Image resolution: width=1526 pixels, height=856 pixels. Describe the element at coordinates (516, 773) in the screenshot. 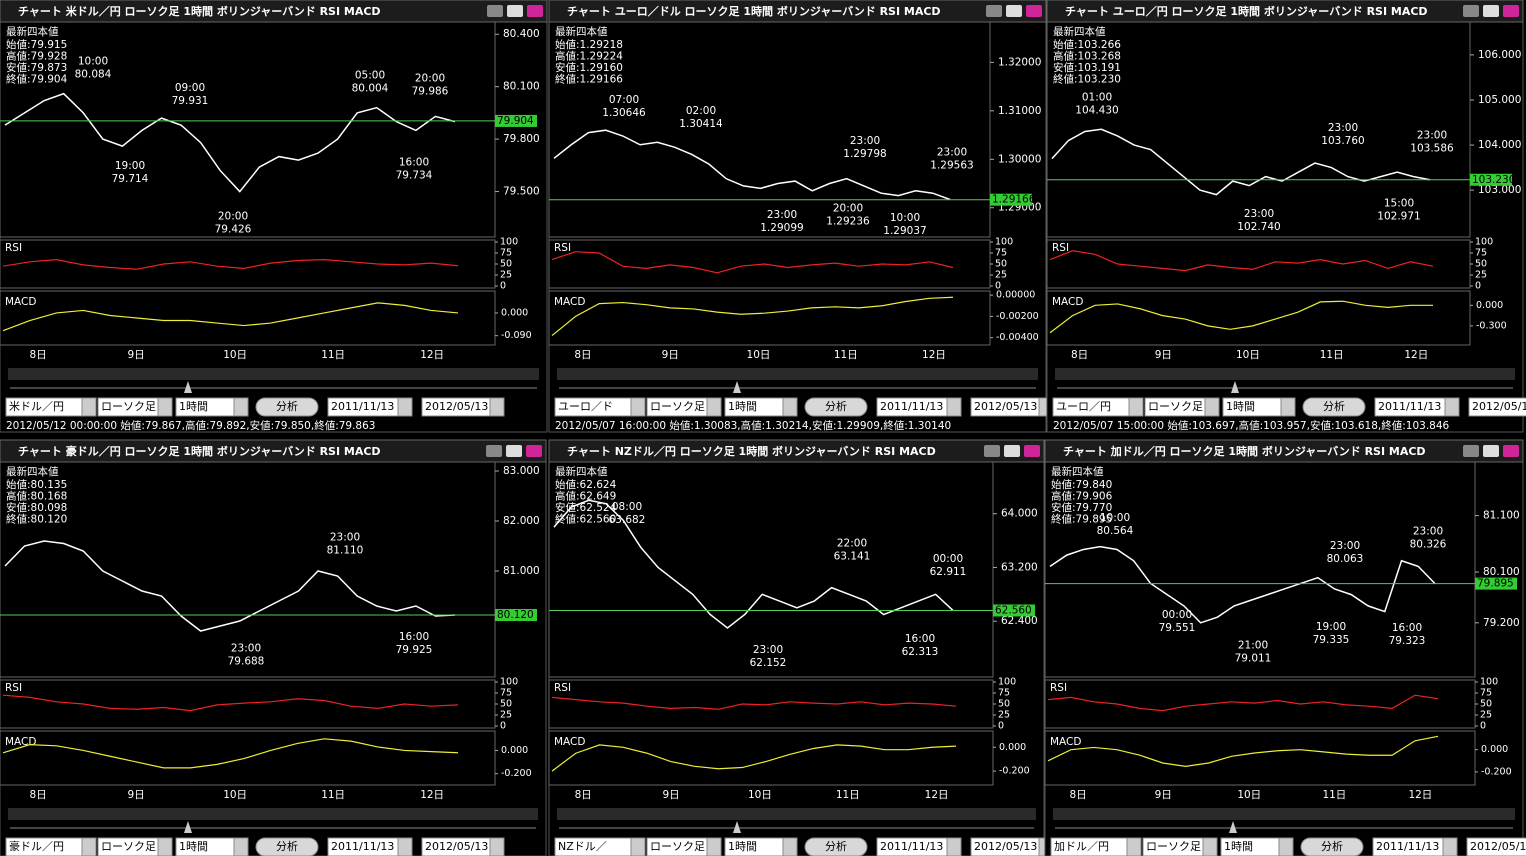

I see `macd-tick-label: -0.200` at that location.